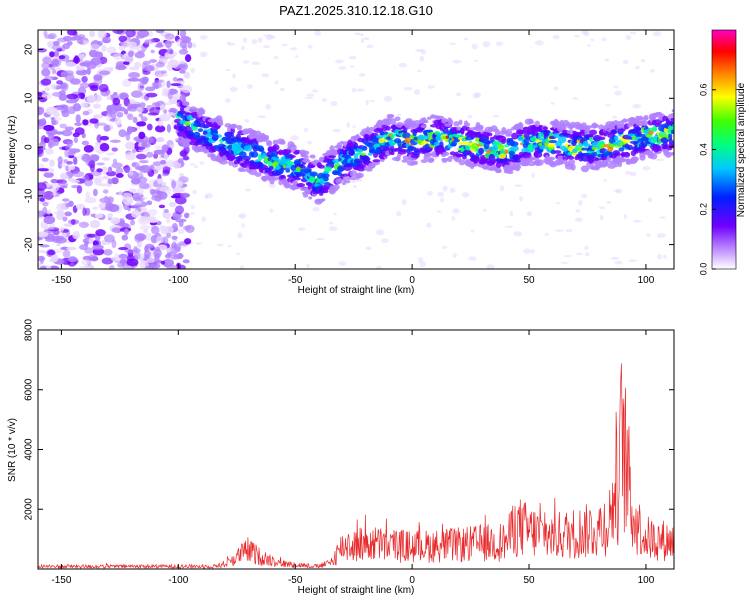 Image resolution: width=750 pixels, height=600 pixels. Describe the element at coordinates (29, 389) in the screenshot. I see `y-tick-label: 6000` at that location.